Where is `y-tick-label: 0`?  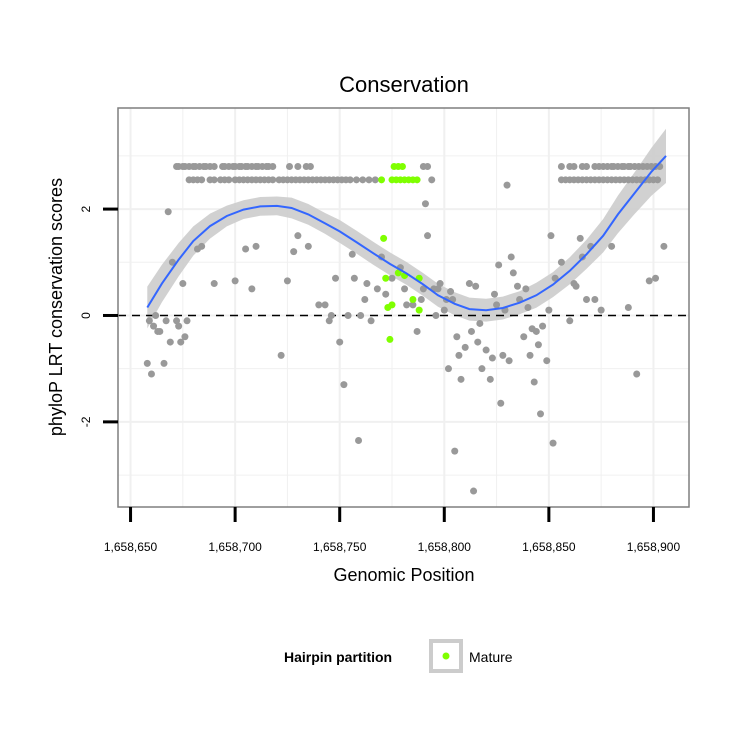 y-tick-label: 0 is located at coordinates (86, 315).